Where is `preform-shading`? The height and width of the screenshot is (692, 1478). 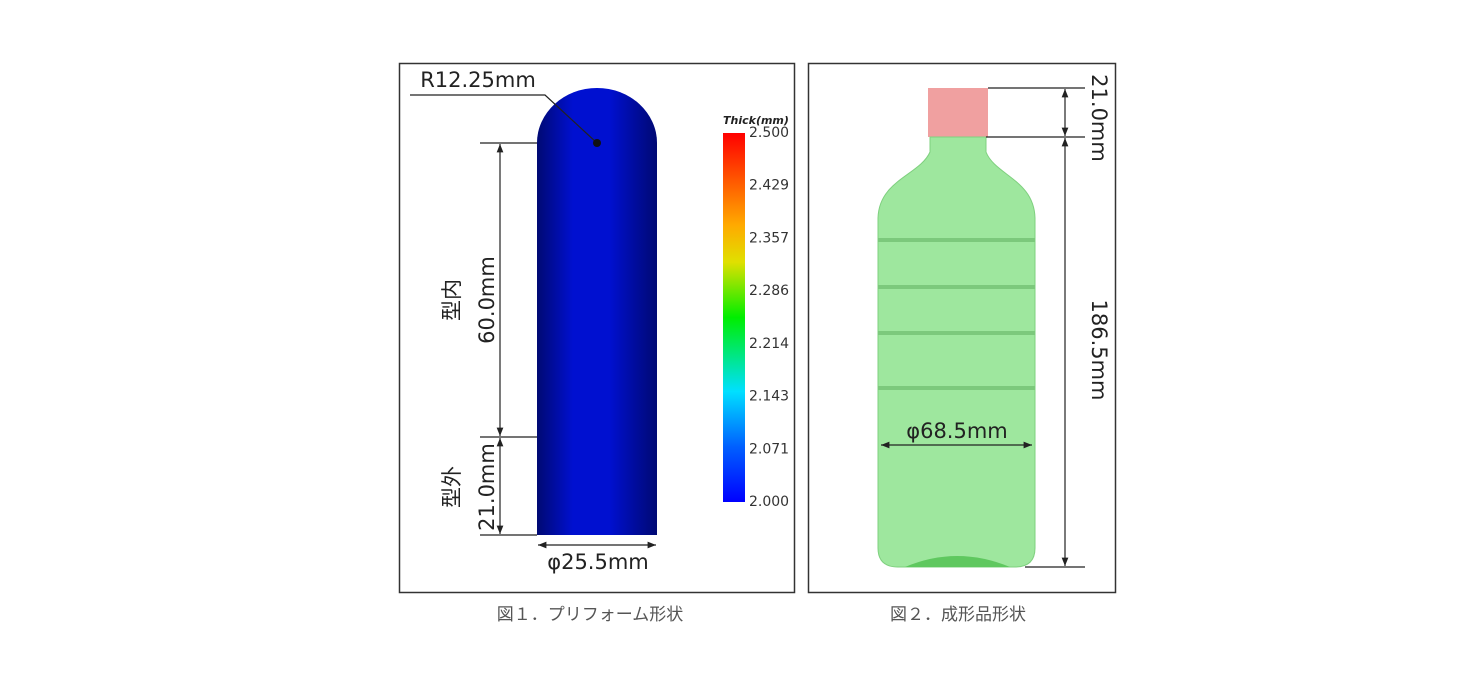 preform-shading is located at coordinates (597, 311).